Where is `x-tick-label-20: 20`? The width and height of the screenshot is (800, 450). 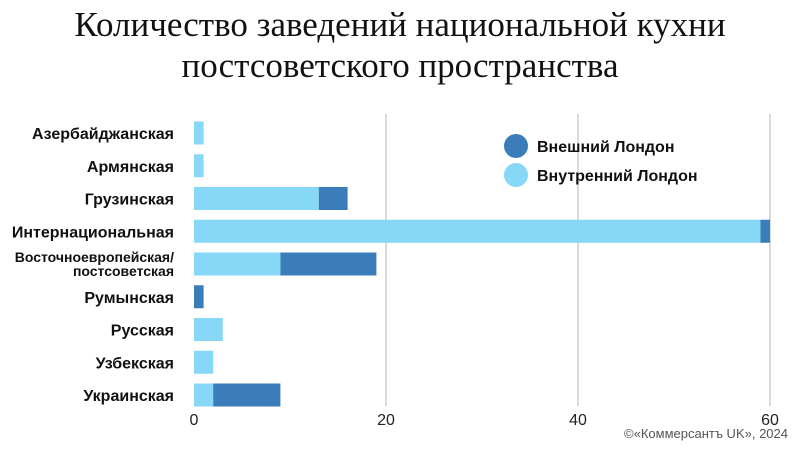
x-tick-label-20: 20 is located at coordinates (386, 420).